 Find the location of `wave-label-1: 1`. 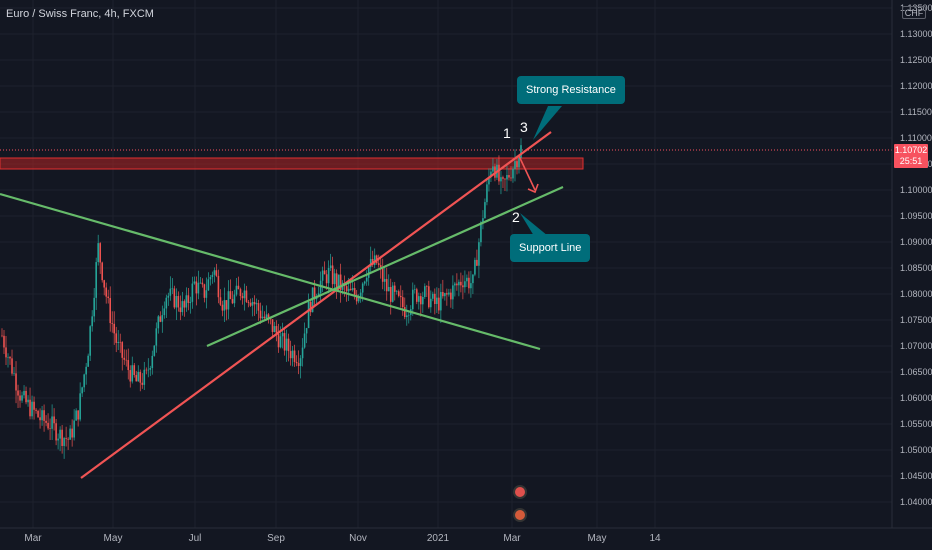

wave-label-1: 1 is located at coordinates (507, 133).